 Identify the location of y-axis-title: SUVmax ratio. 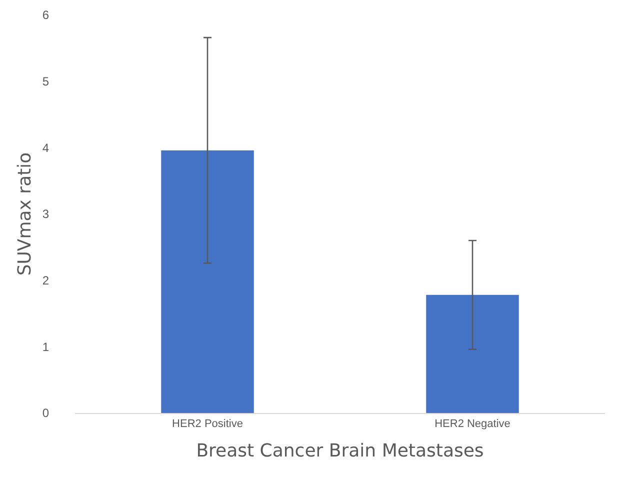
(25, 214).